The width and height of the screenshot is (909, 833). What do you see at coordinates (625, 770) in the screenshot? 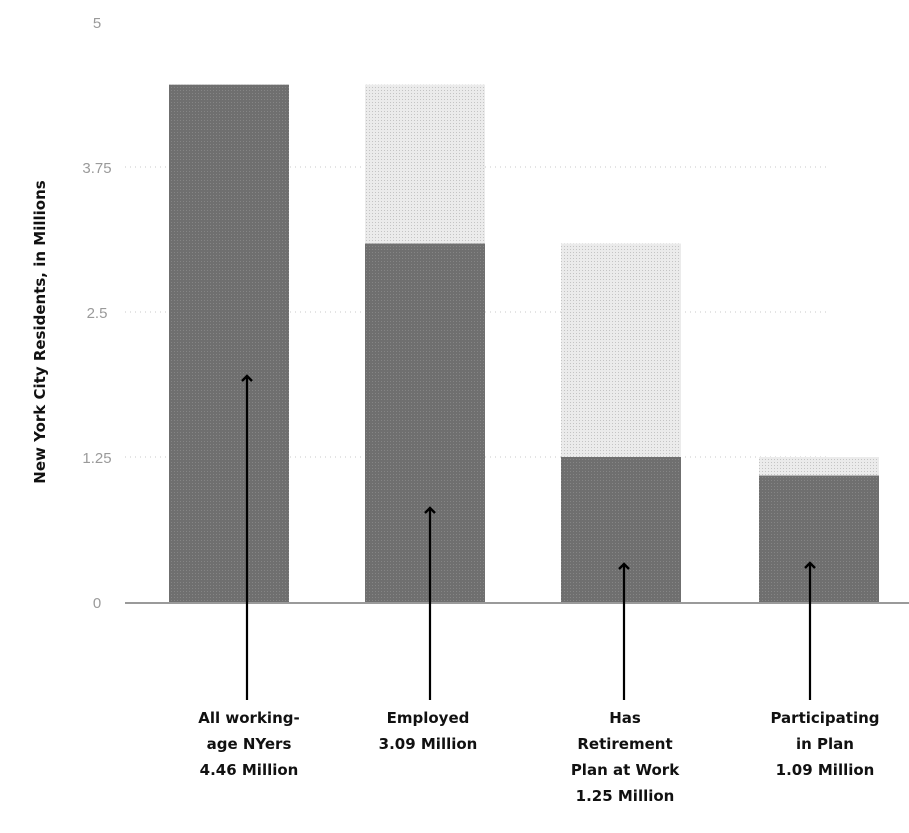
I see `category-label-line: Plan at Work` at bounding box center [625, 770].